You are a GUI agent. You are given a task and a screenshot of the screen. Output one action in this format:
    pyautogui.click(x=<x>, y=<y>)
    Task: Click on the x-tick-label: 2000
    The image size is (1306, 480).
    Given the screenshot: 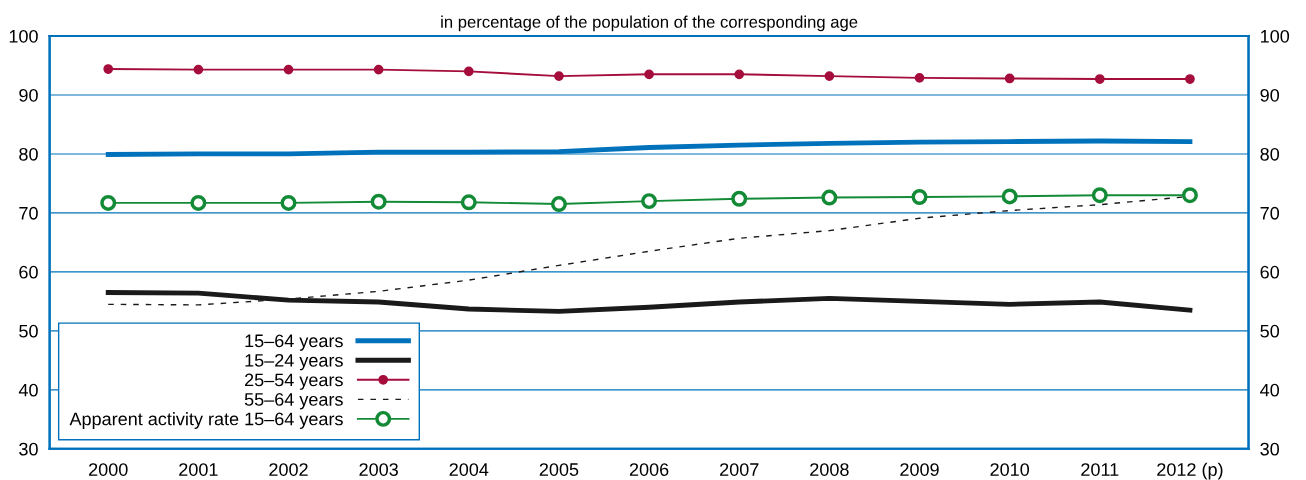 What is the action you would take?
    pyautogui.click(x=108, y=469)
    